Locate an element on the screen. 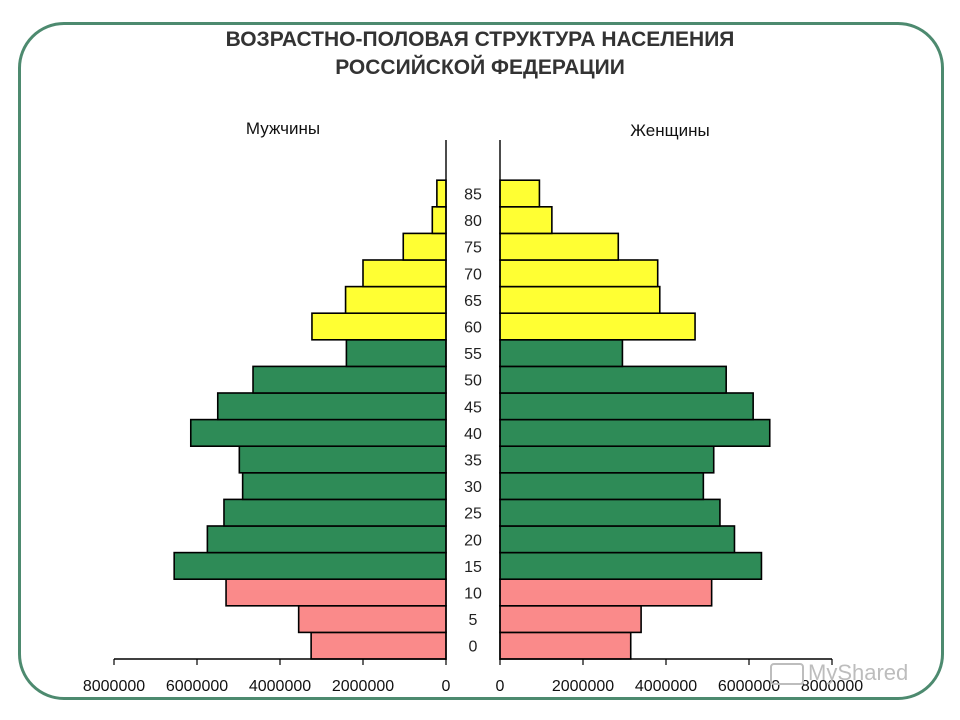 Image resolution: width=960 pixels, height=720 pixels. male-x-tick-label: 2000000 is located at coordinates (363, 686).